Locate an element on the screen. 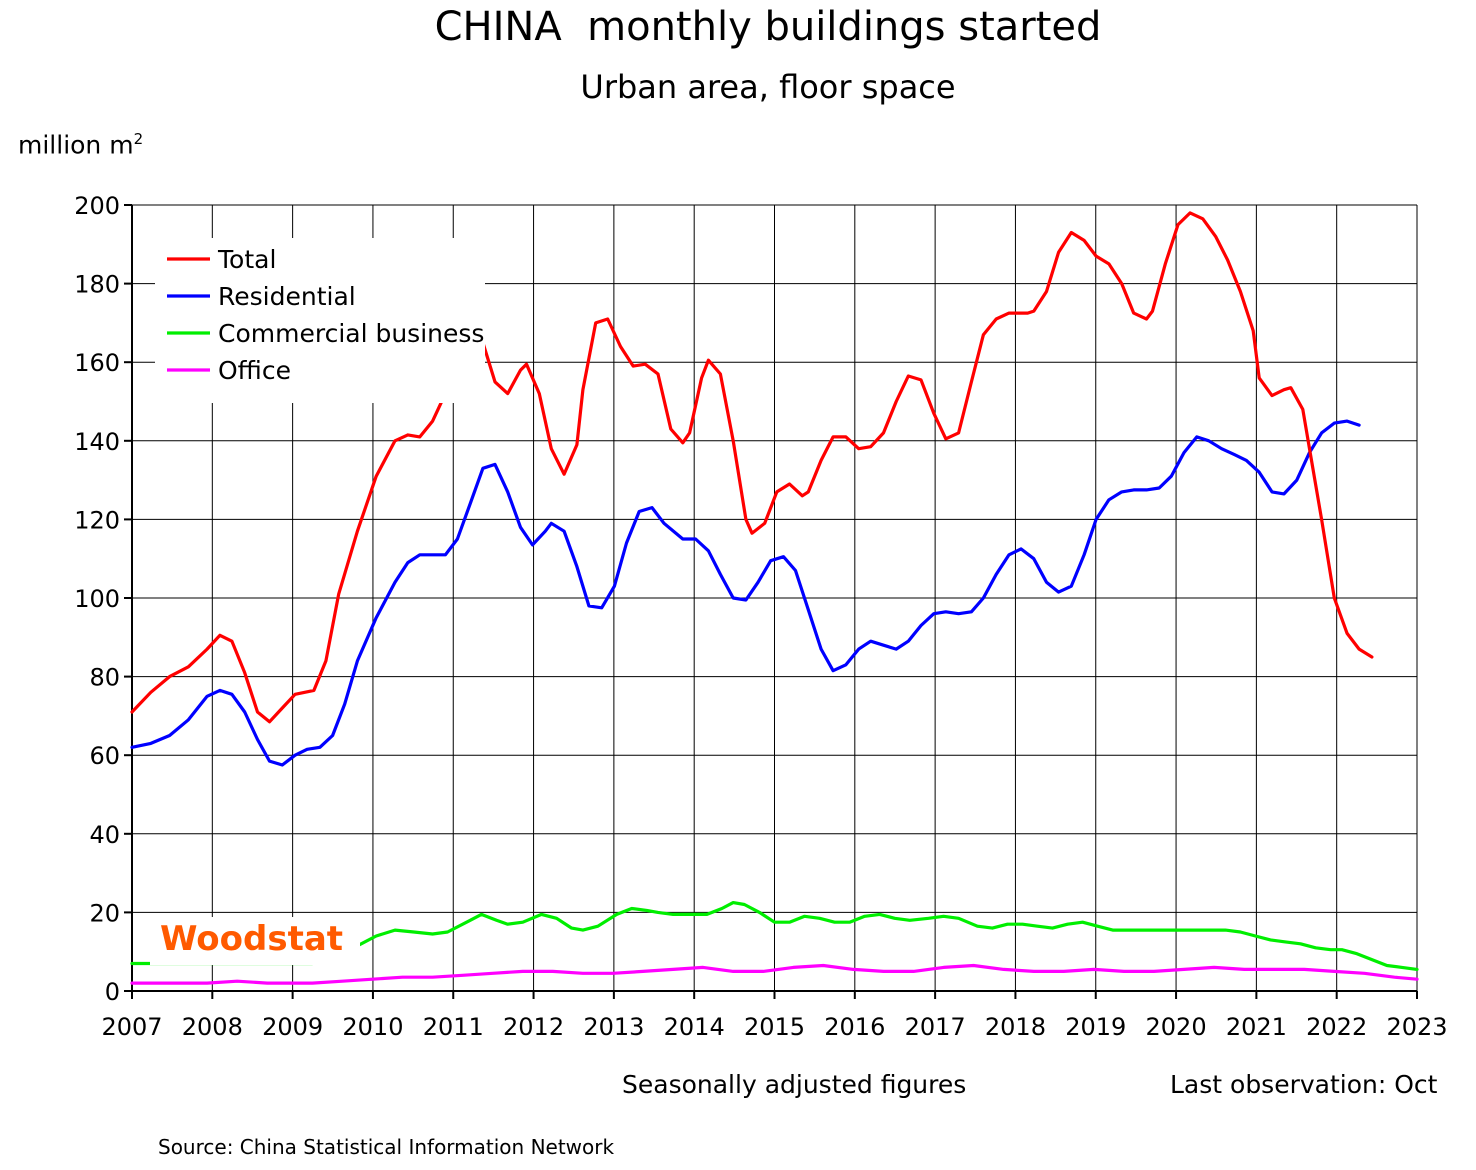 The image size is (1476, 1170). x-tick-label: 2010 is located at coordinates (372, 1027).